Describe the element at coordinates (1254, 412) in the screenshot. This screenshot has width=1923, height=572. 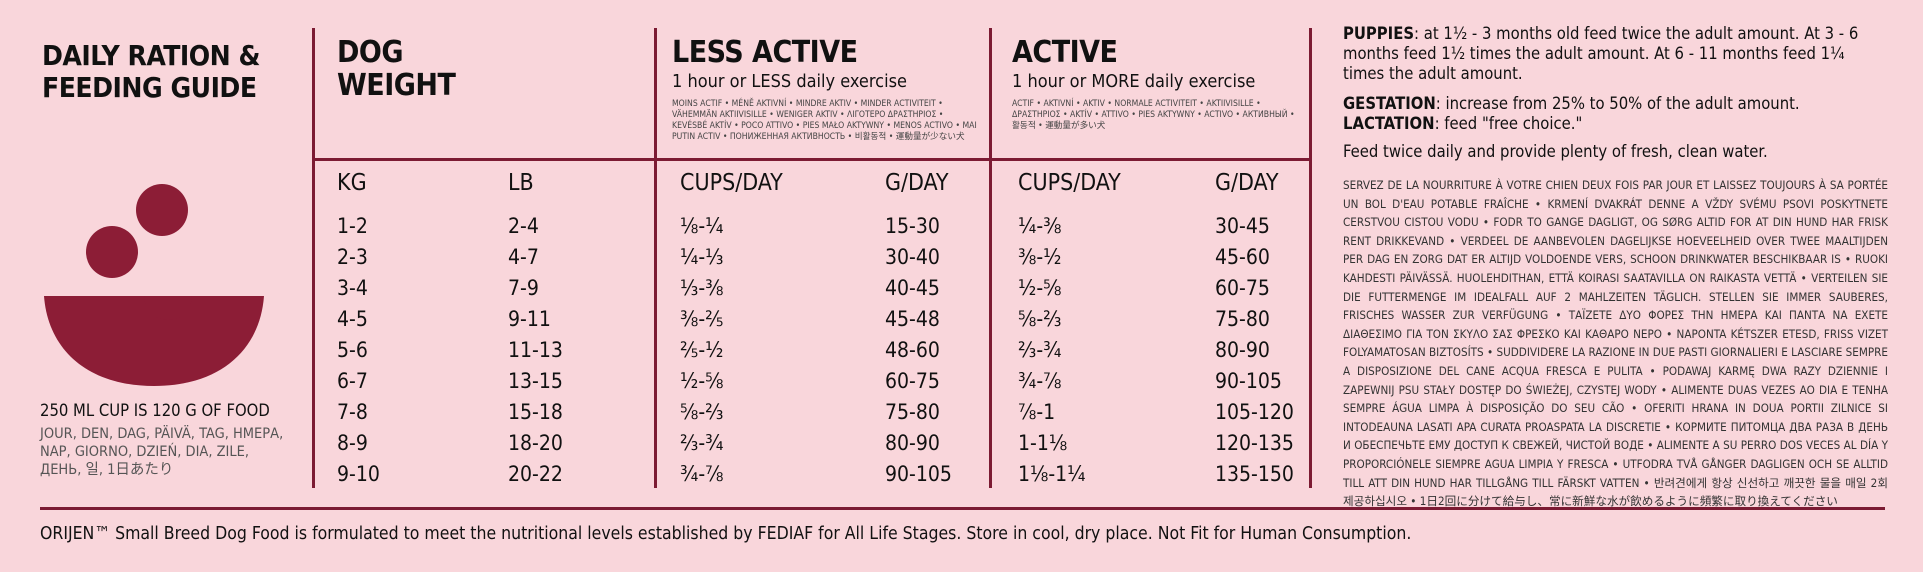
I see `table-cell: 105-120` at that location.